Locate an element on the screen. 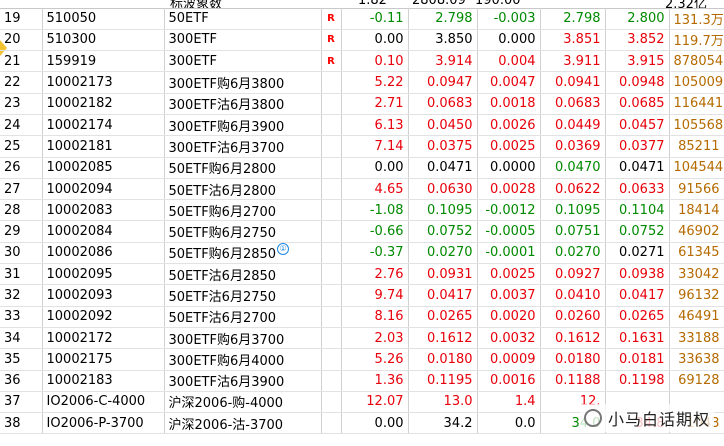  info-circle-icon: ① is located at coordinates (283, 249).